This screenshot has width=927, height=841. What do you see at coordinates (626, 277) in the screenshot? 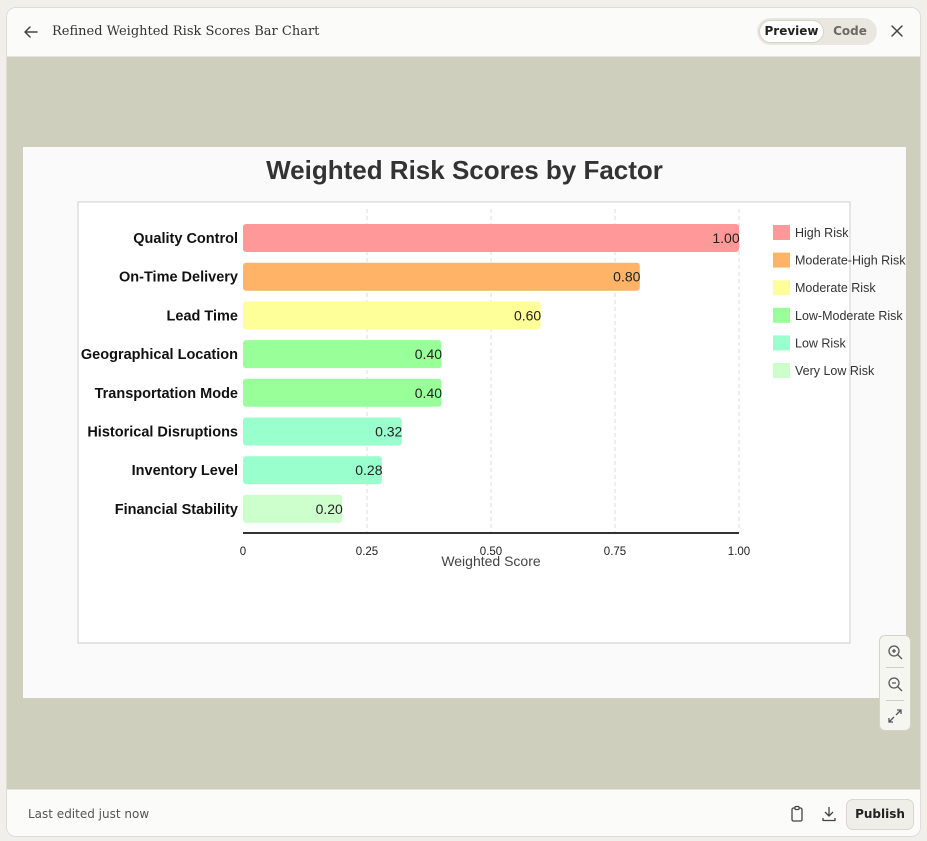
I see `value-label: 0.80` at bounding box center [626, 277].